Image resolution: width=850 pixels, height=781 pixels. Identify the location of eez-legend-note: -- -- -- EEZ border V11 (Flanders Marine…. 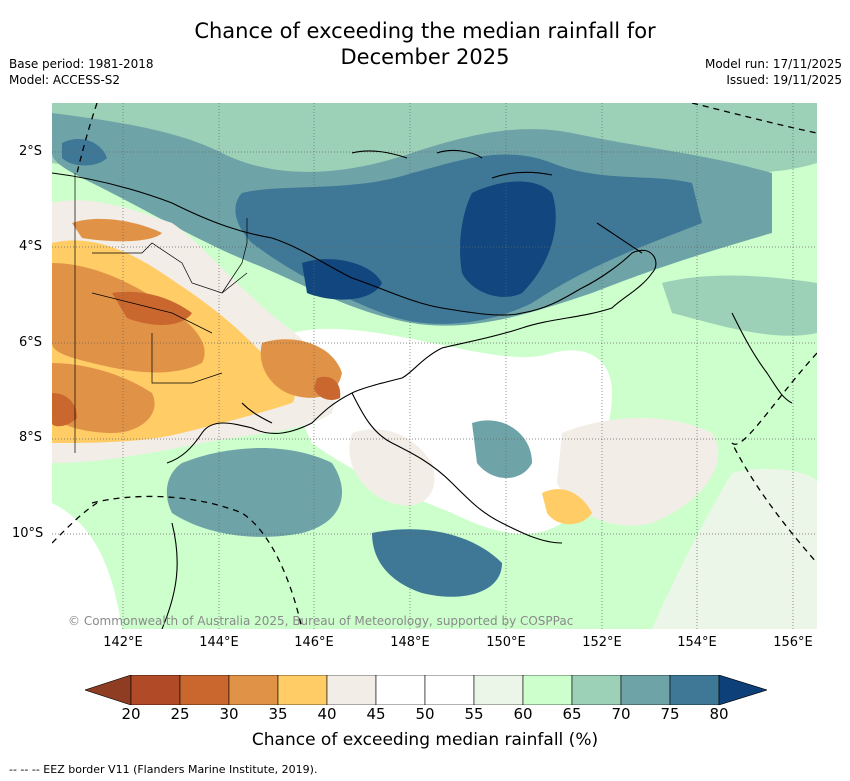
(163, 769).